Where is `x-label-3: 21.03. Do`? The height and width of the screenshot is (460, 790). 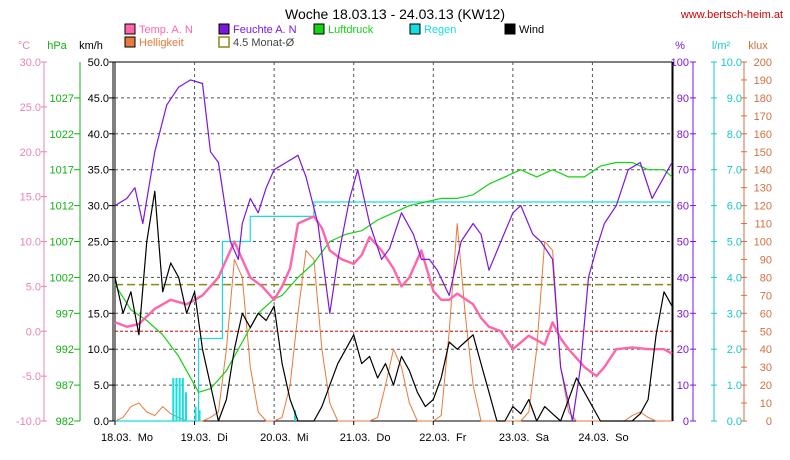 x-label-3: 21.03. Do is located at coordinates (365, 438).